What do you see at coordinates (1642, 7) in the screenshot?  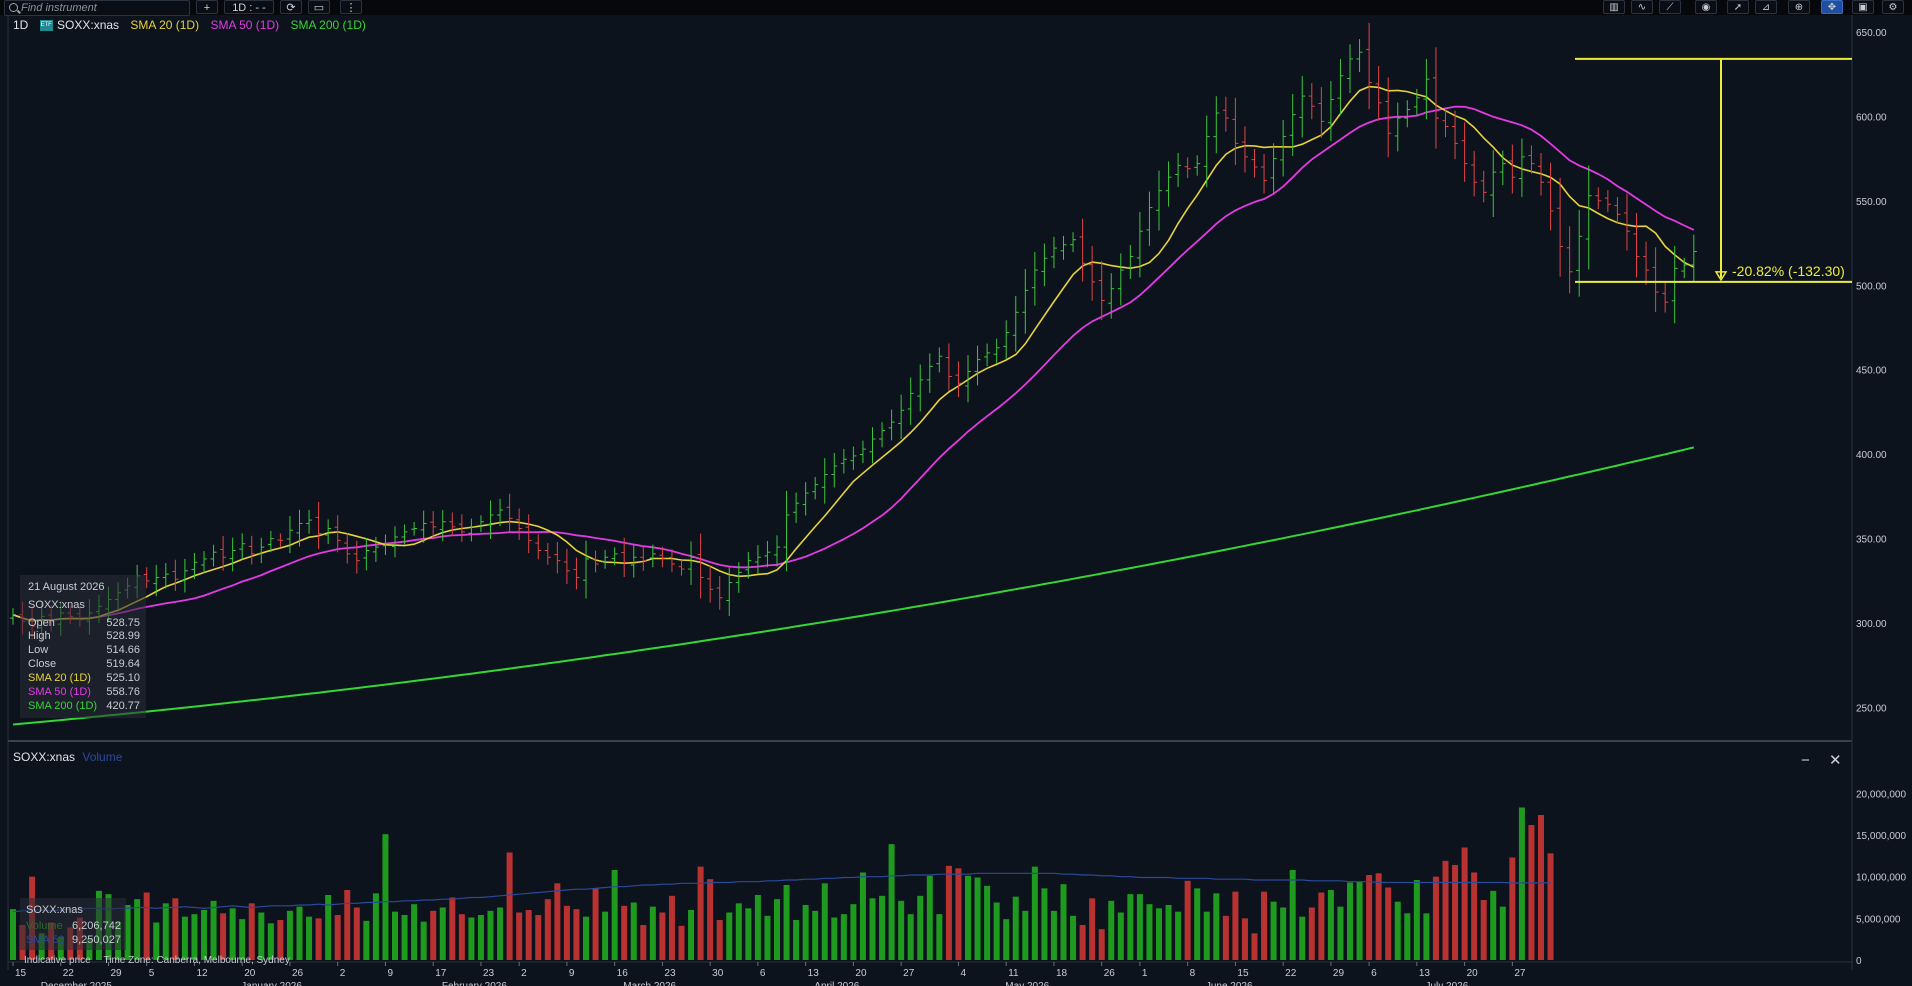 I see `line-chart-button: ∿` at bounding box center [1642, 7].